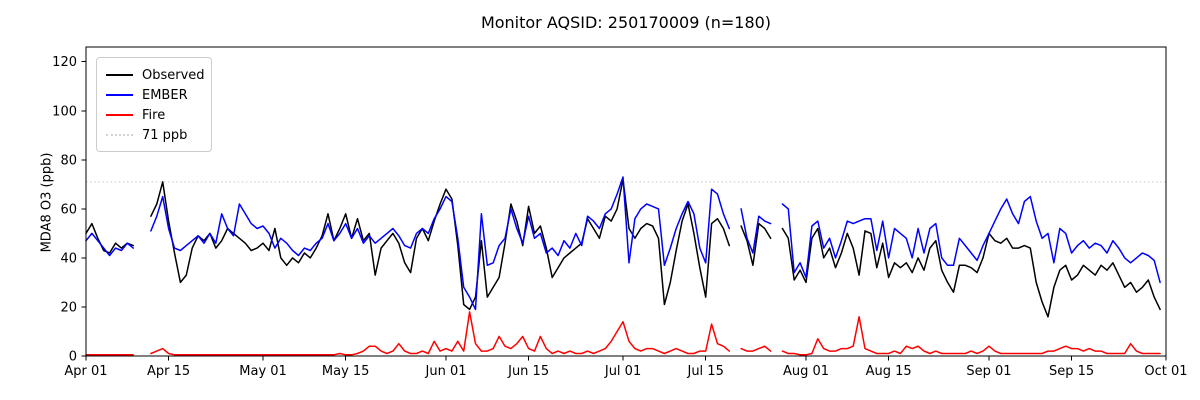 This screenshot has width=1200, height=400. Describe the element at coordinates (68, 307) in the screenshot. I see `y-tick-label: 20` at that location.